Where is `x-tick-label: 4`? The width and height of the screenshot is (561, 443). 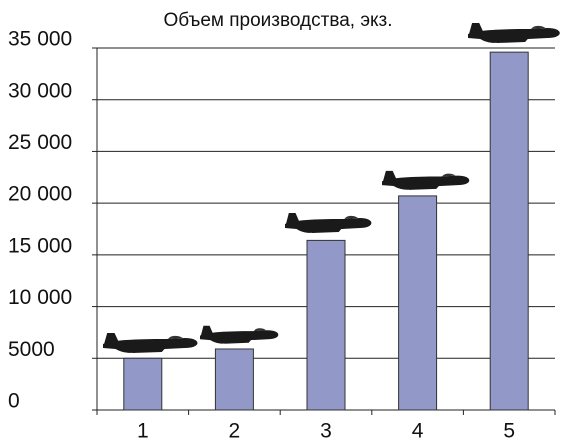
x-tick-label: 4 is located at coordinates (418, 431).